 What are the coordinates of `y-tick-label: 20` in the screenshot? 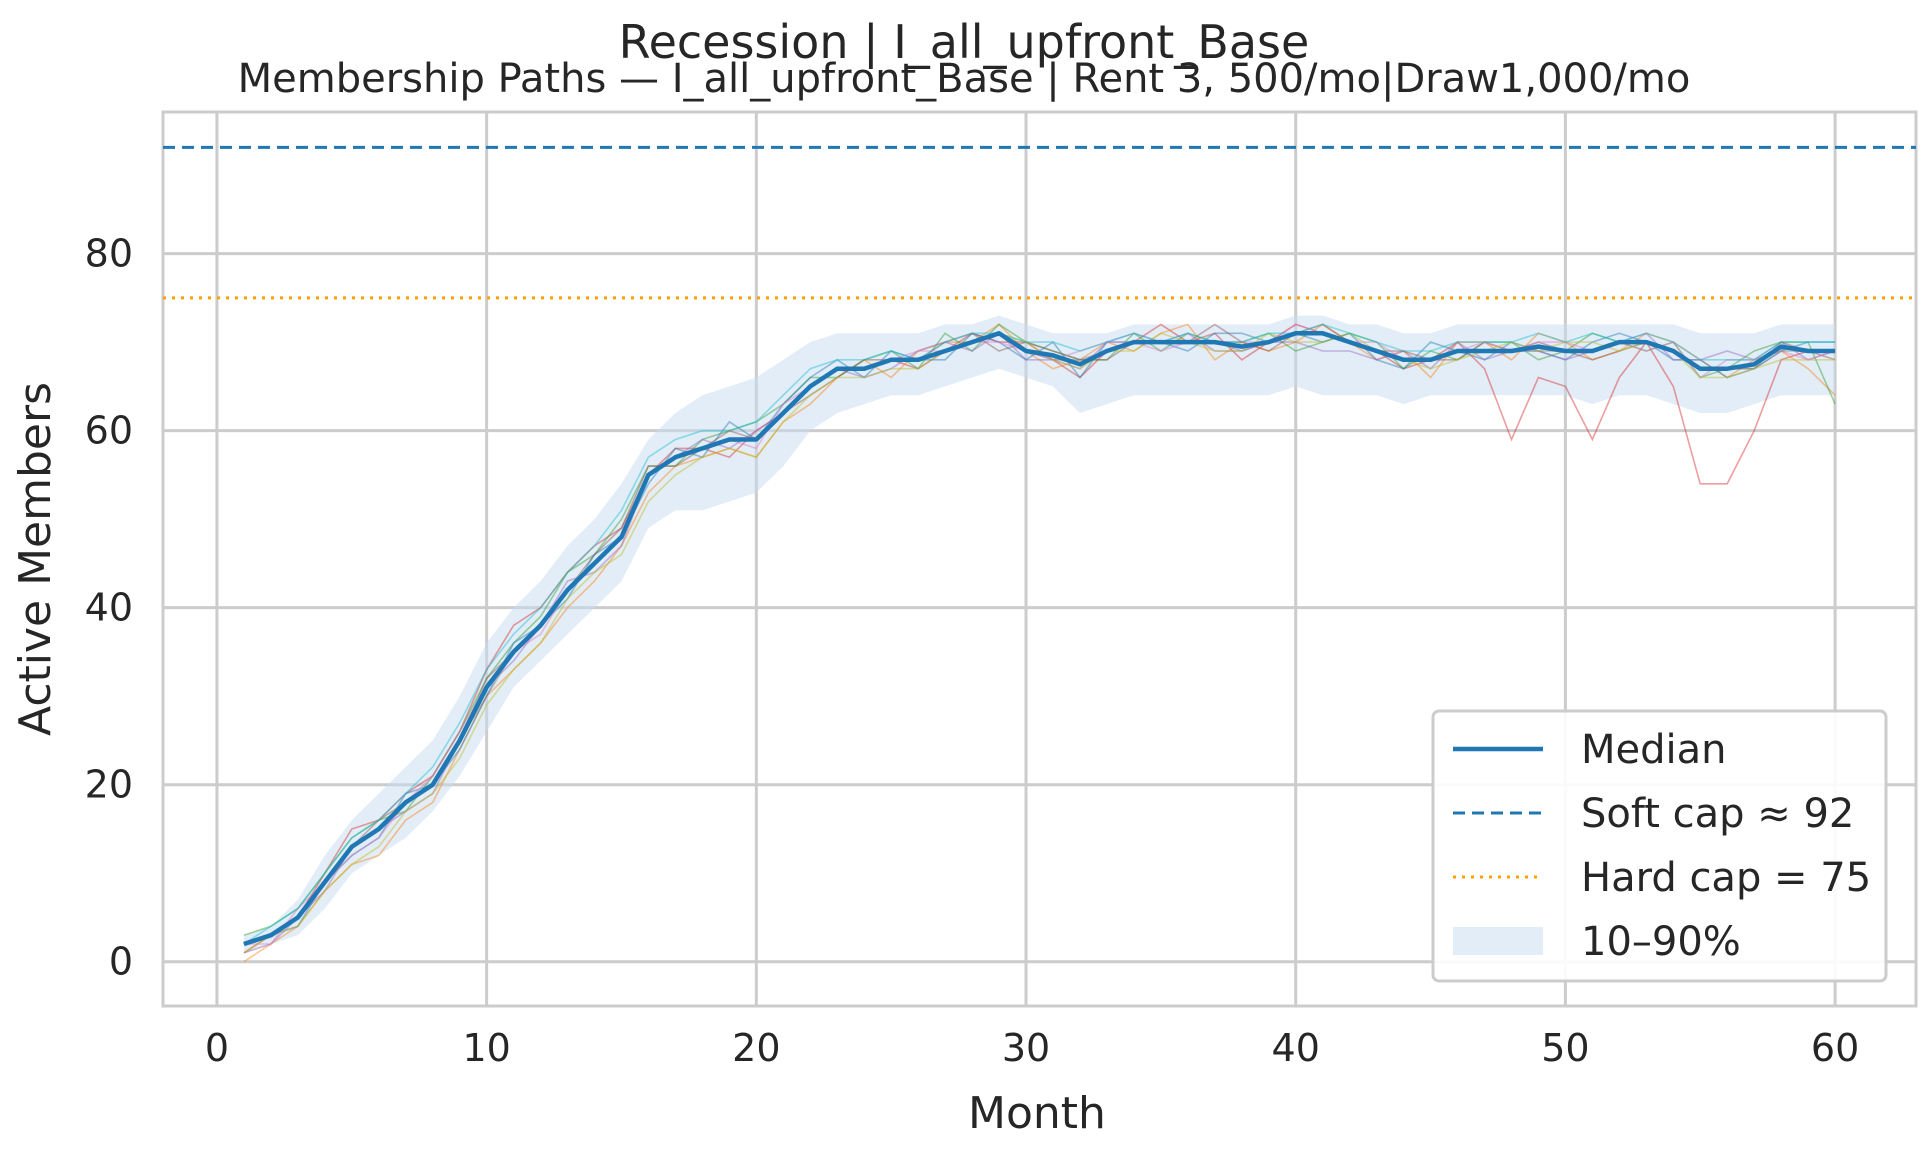 It's located at (109, 785).